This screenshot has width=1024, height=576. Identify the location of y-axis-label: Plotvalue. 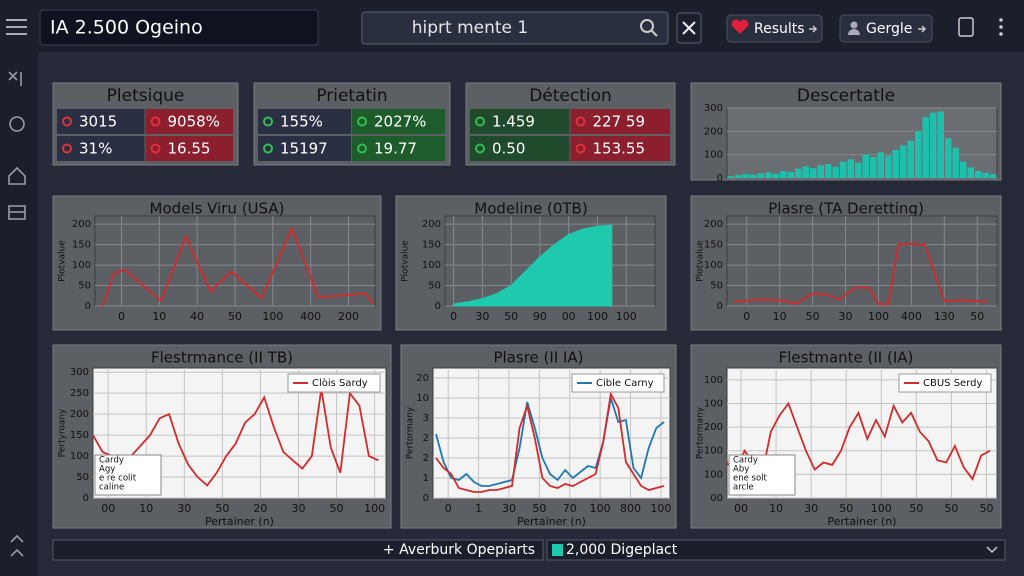
(701, 261).